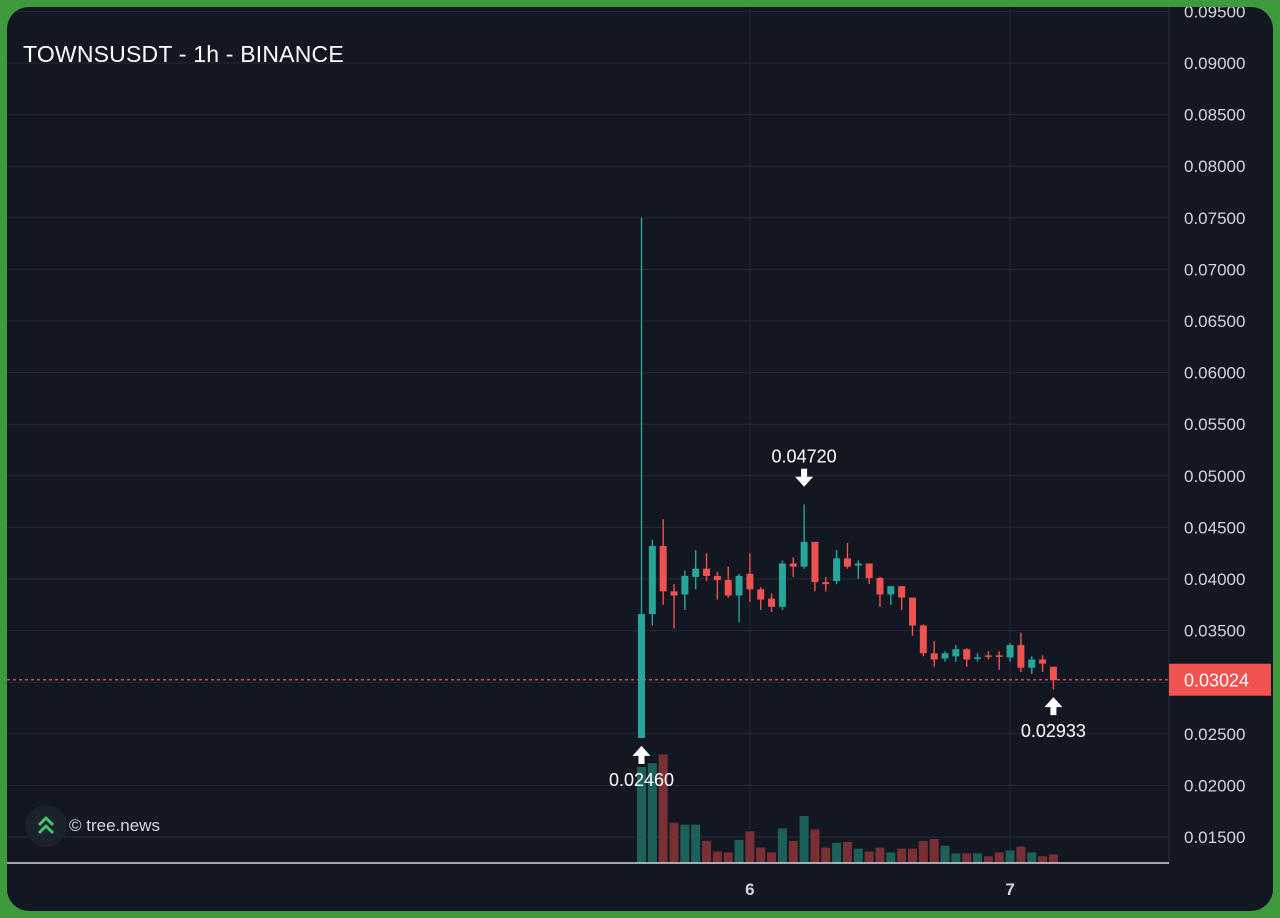  Describe the element at coordinates (1214, 631) in the screenshot. I see `y-tick-label: 0.03500` at that location.